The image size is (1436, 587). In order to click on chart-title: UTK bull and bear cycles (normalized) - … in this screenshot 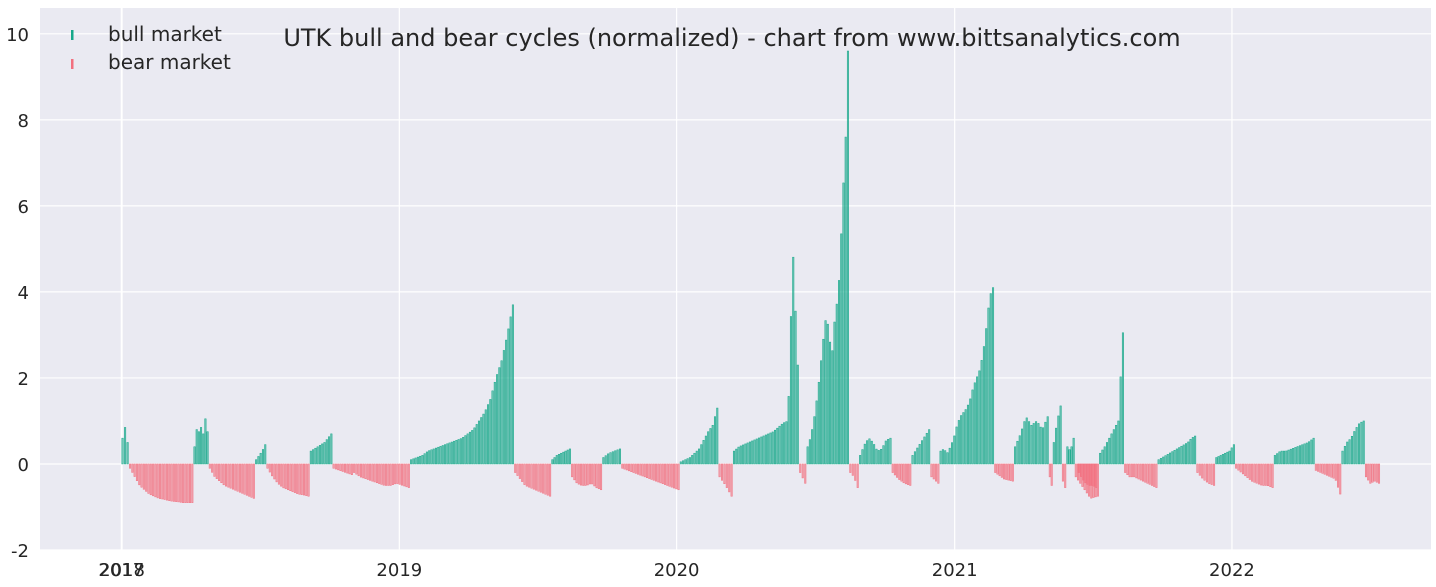, I will do `click(731, 38)`.